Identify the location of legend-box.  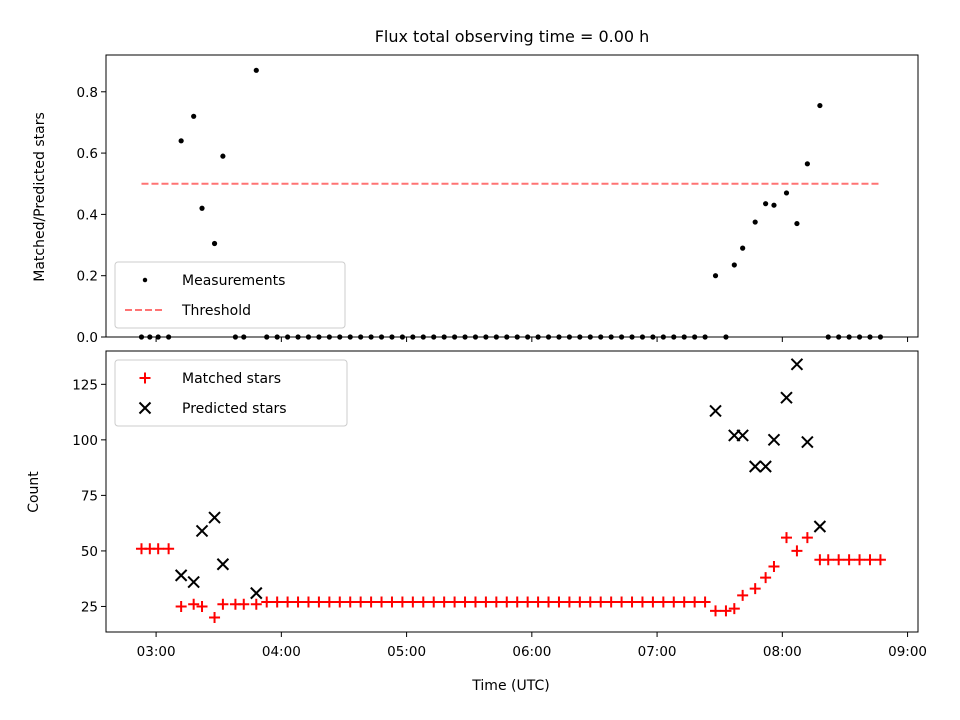
(230, 295).